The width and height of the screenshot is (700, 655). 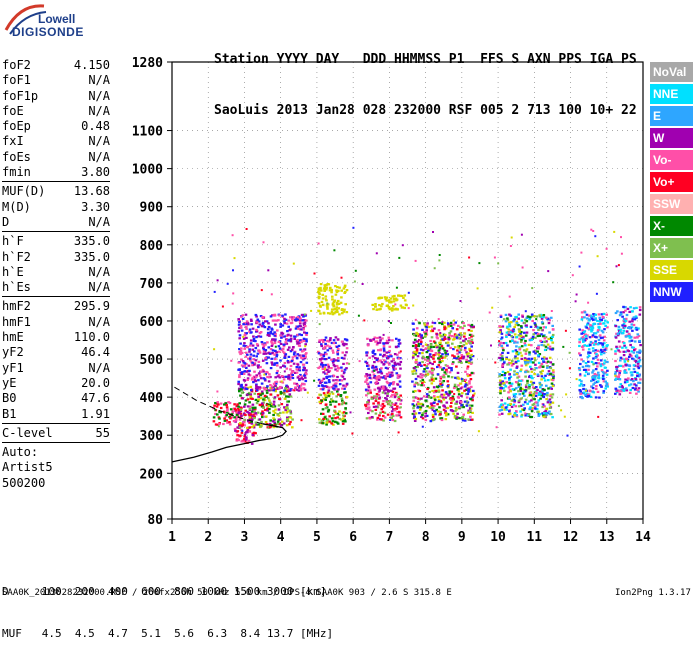 What do you see at coordinates (24, 191) in the screenshot?
I see `param-name: MUF(D)` at bounding box center [24, 191].